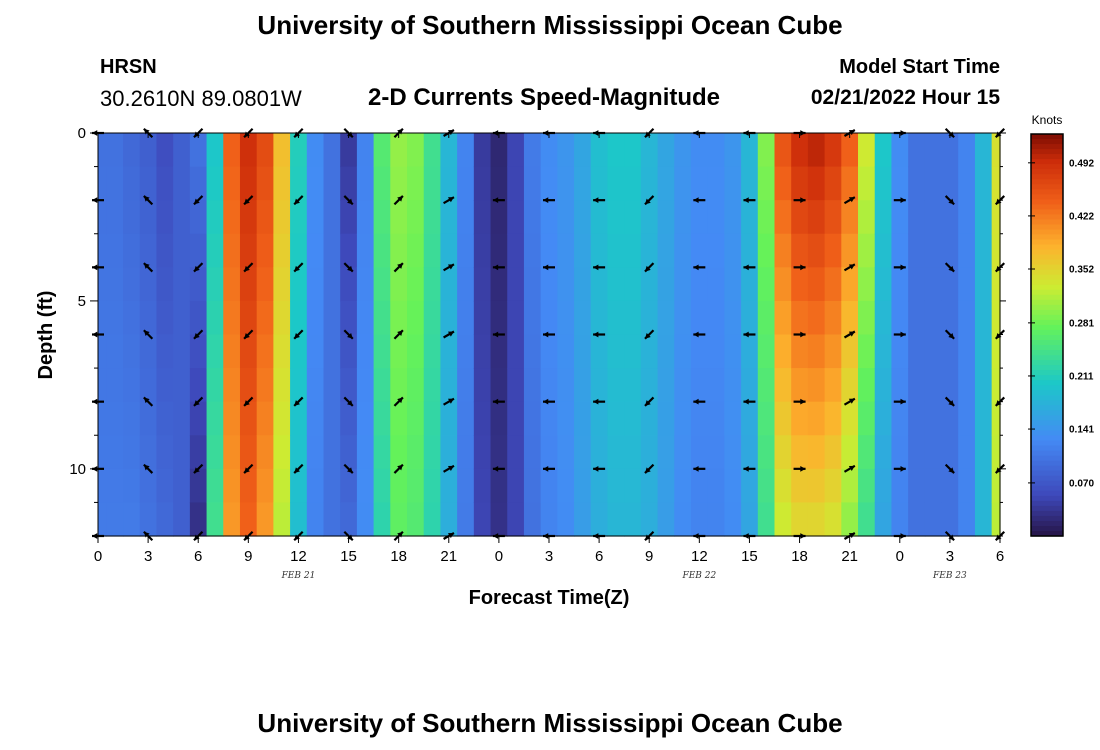  I want to click on x-tick-label: 3, so click(549, 556).